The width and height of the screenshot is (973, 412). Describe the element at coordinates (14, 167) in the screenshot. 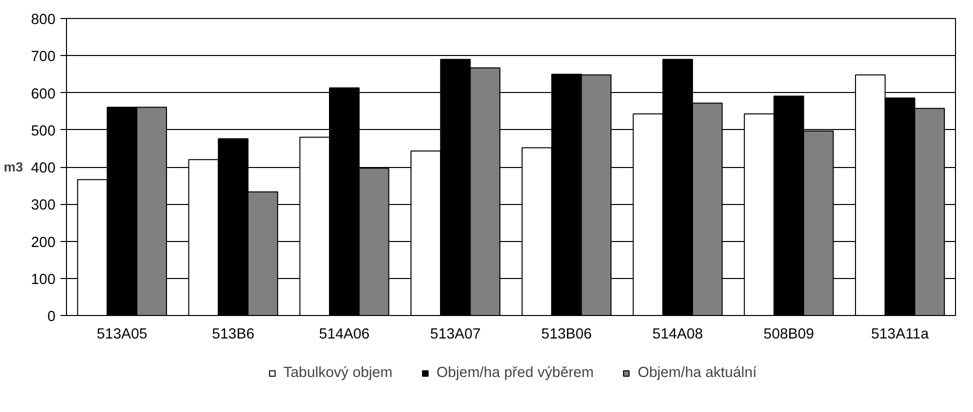

I see `y-axis-title: m3` at that location.